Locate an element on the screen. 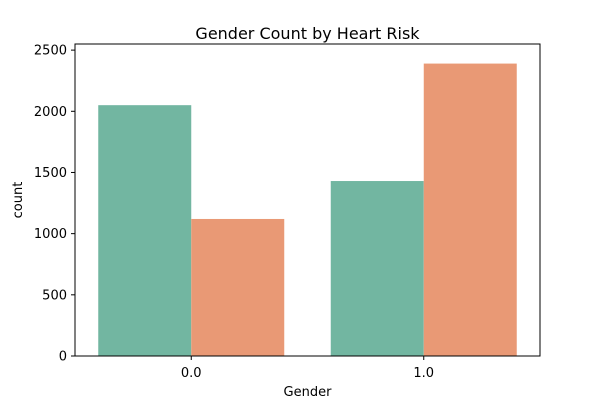 The image size is (600, 400). bar-1.0-series-1 is located at coordinates (470, 209).